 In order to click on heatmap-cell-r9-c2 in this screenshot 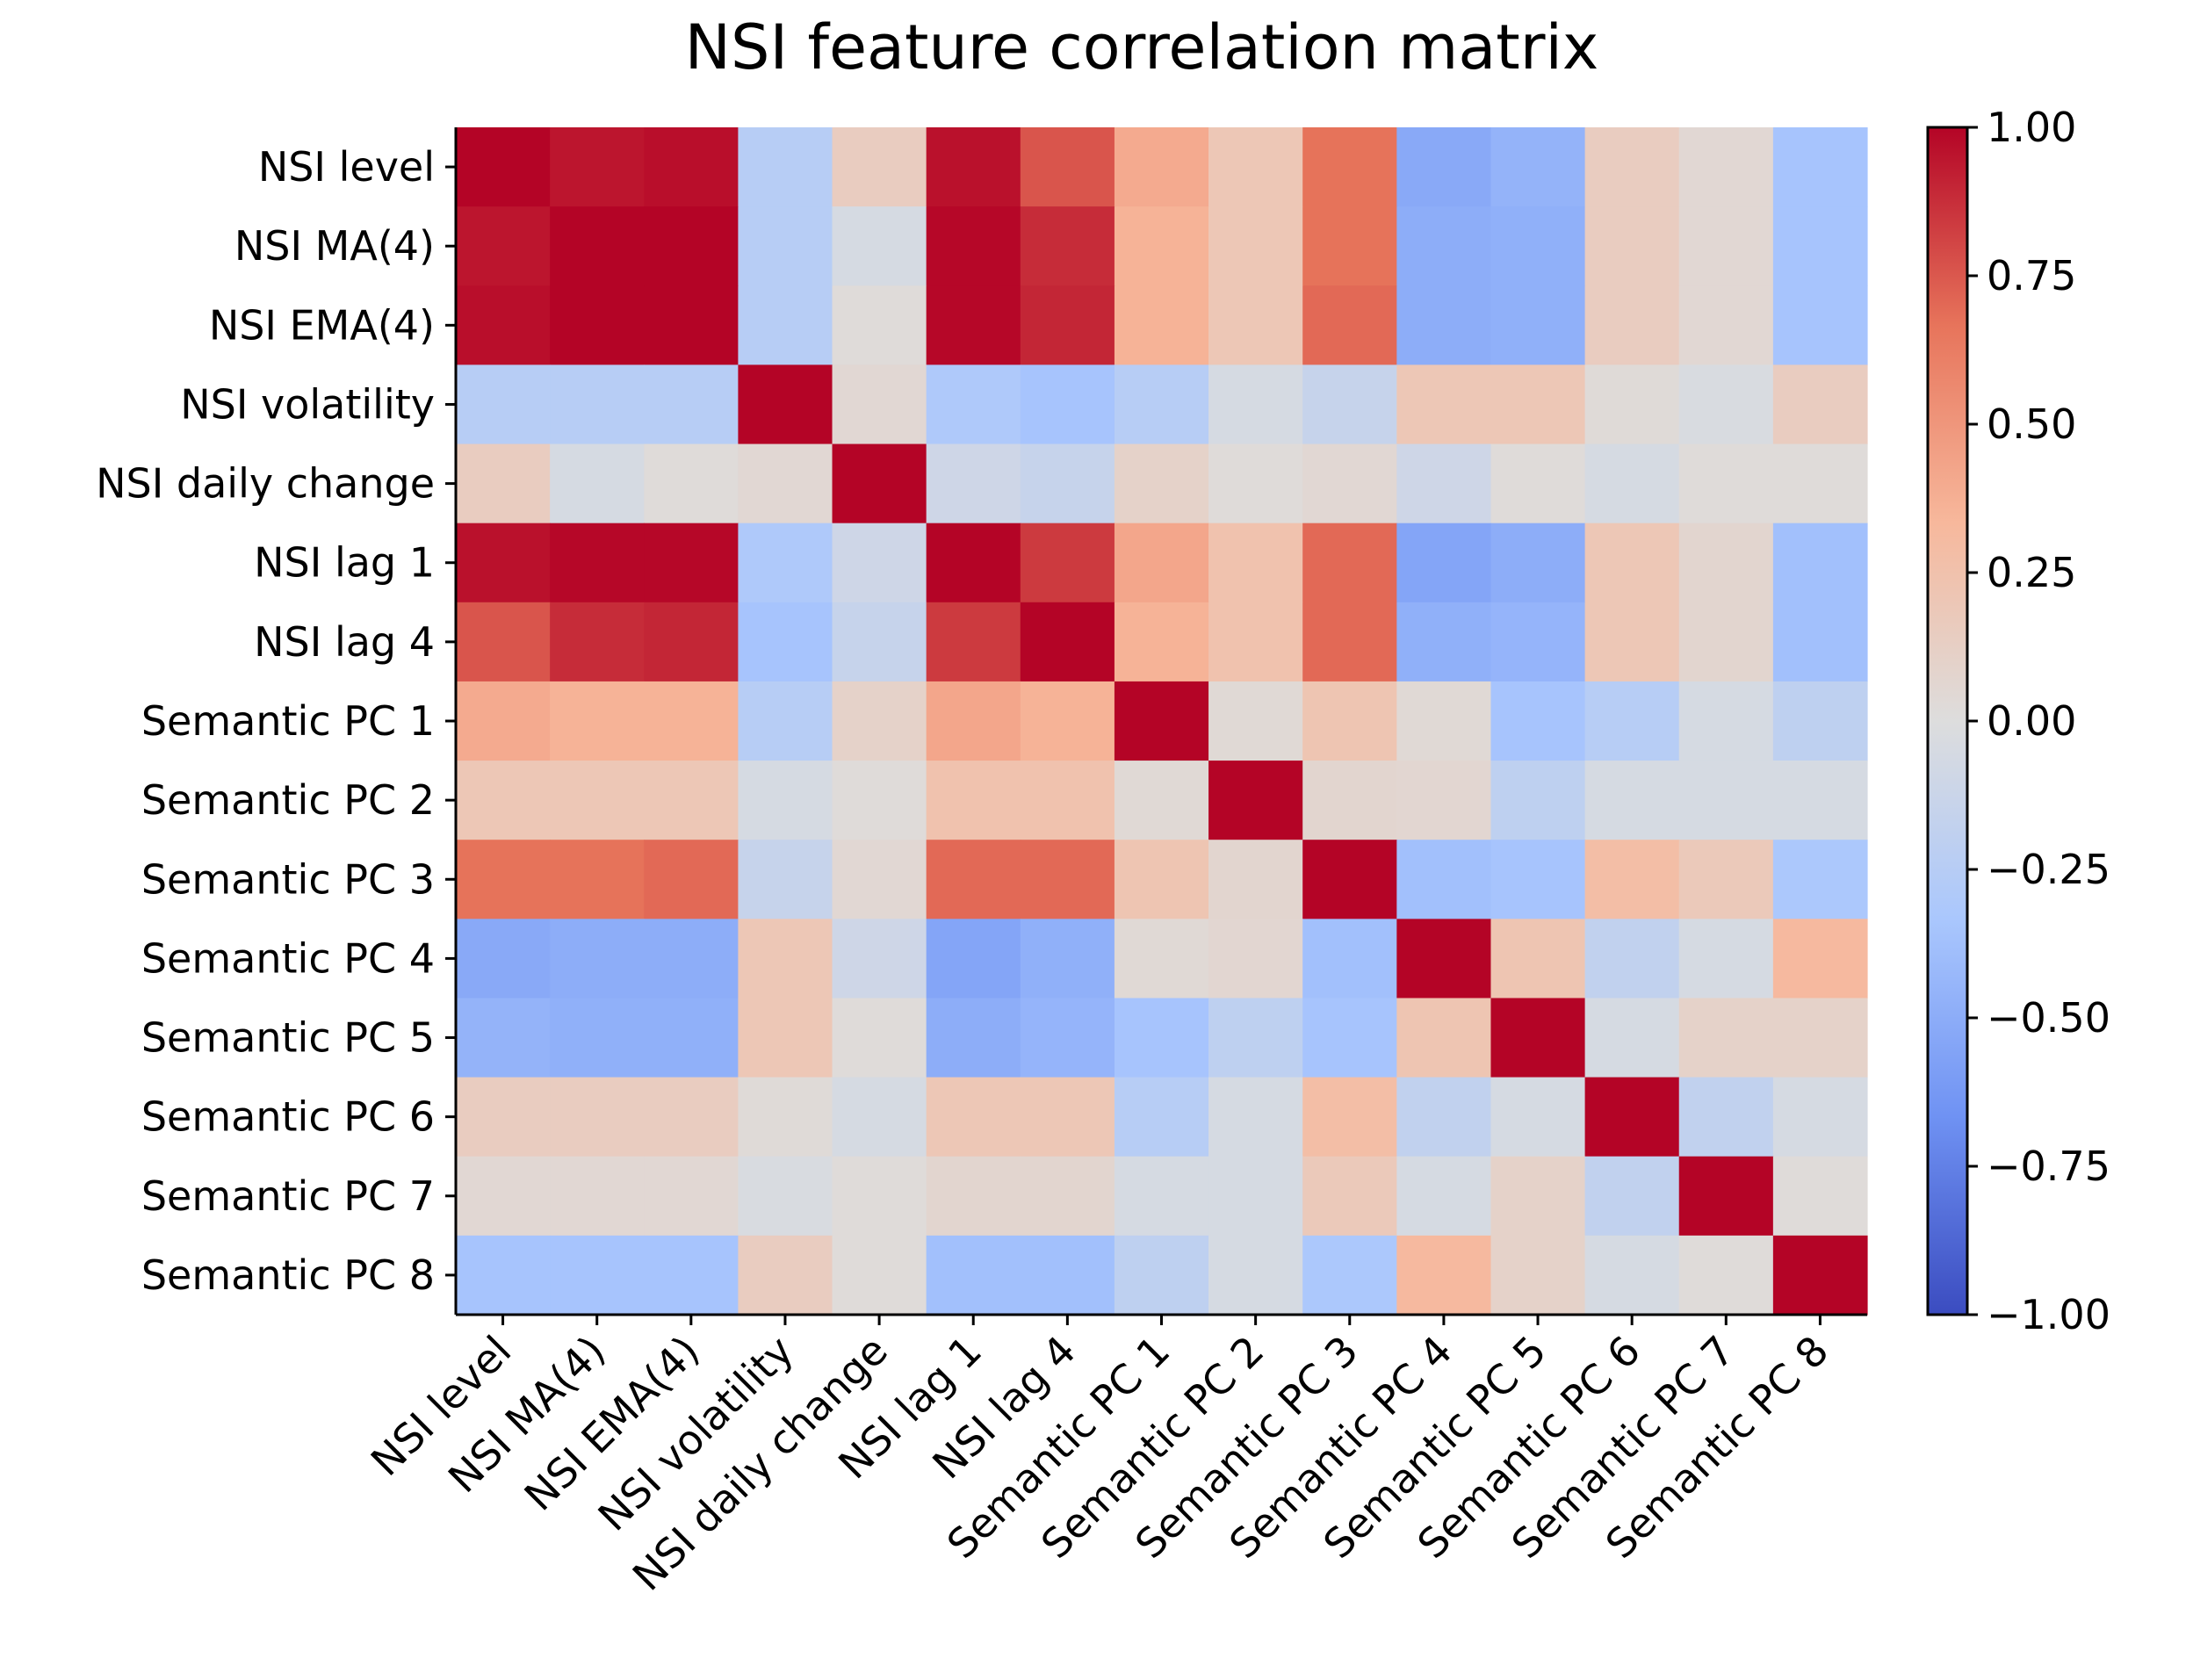, I will do `click(691, 879)`.